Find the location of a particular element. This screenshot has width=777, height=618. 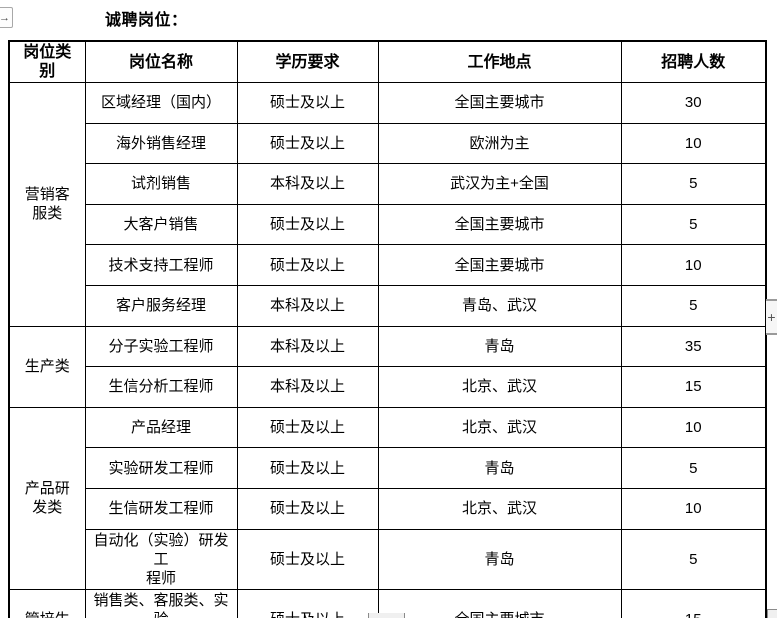

table-row: 客户服务经理 本科及以上 青岛、武汉 5 is located at coordinates (388, 305).